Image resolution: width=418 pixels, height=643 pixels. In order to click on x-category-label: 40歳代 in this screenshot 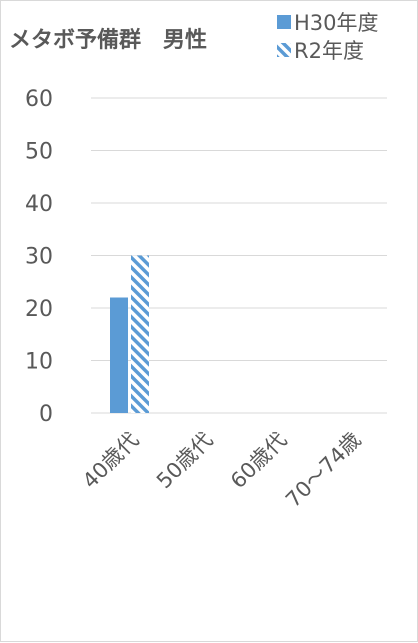, I will do `click(111, 461)`.